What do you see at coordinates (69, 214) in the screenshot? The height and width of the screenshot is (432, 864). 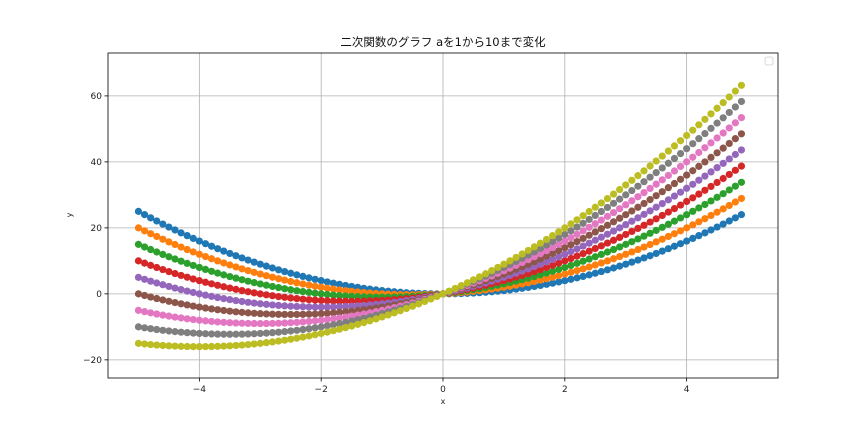 I see `y-axis-label: y` at bounding box center [69, 214].